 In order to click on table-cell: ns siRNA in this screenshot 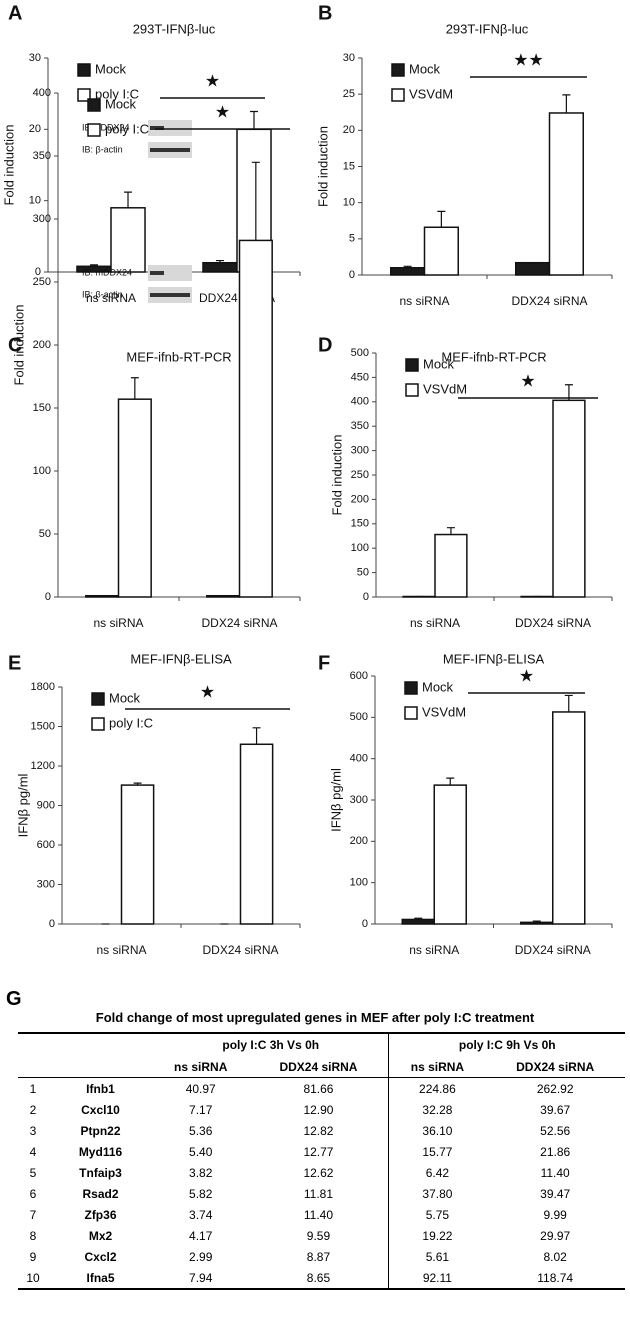, I will do `click(437, 1067)`.